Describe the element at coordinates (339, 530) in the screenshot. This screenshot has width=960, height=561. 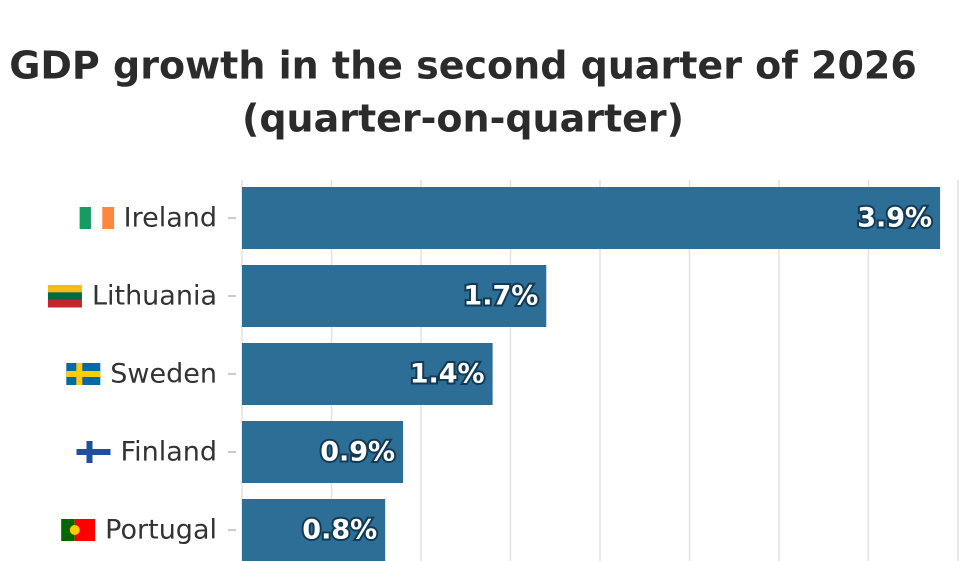
I see `value-label: 0.8%` at that location.